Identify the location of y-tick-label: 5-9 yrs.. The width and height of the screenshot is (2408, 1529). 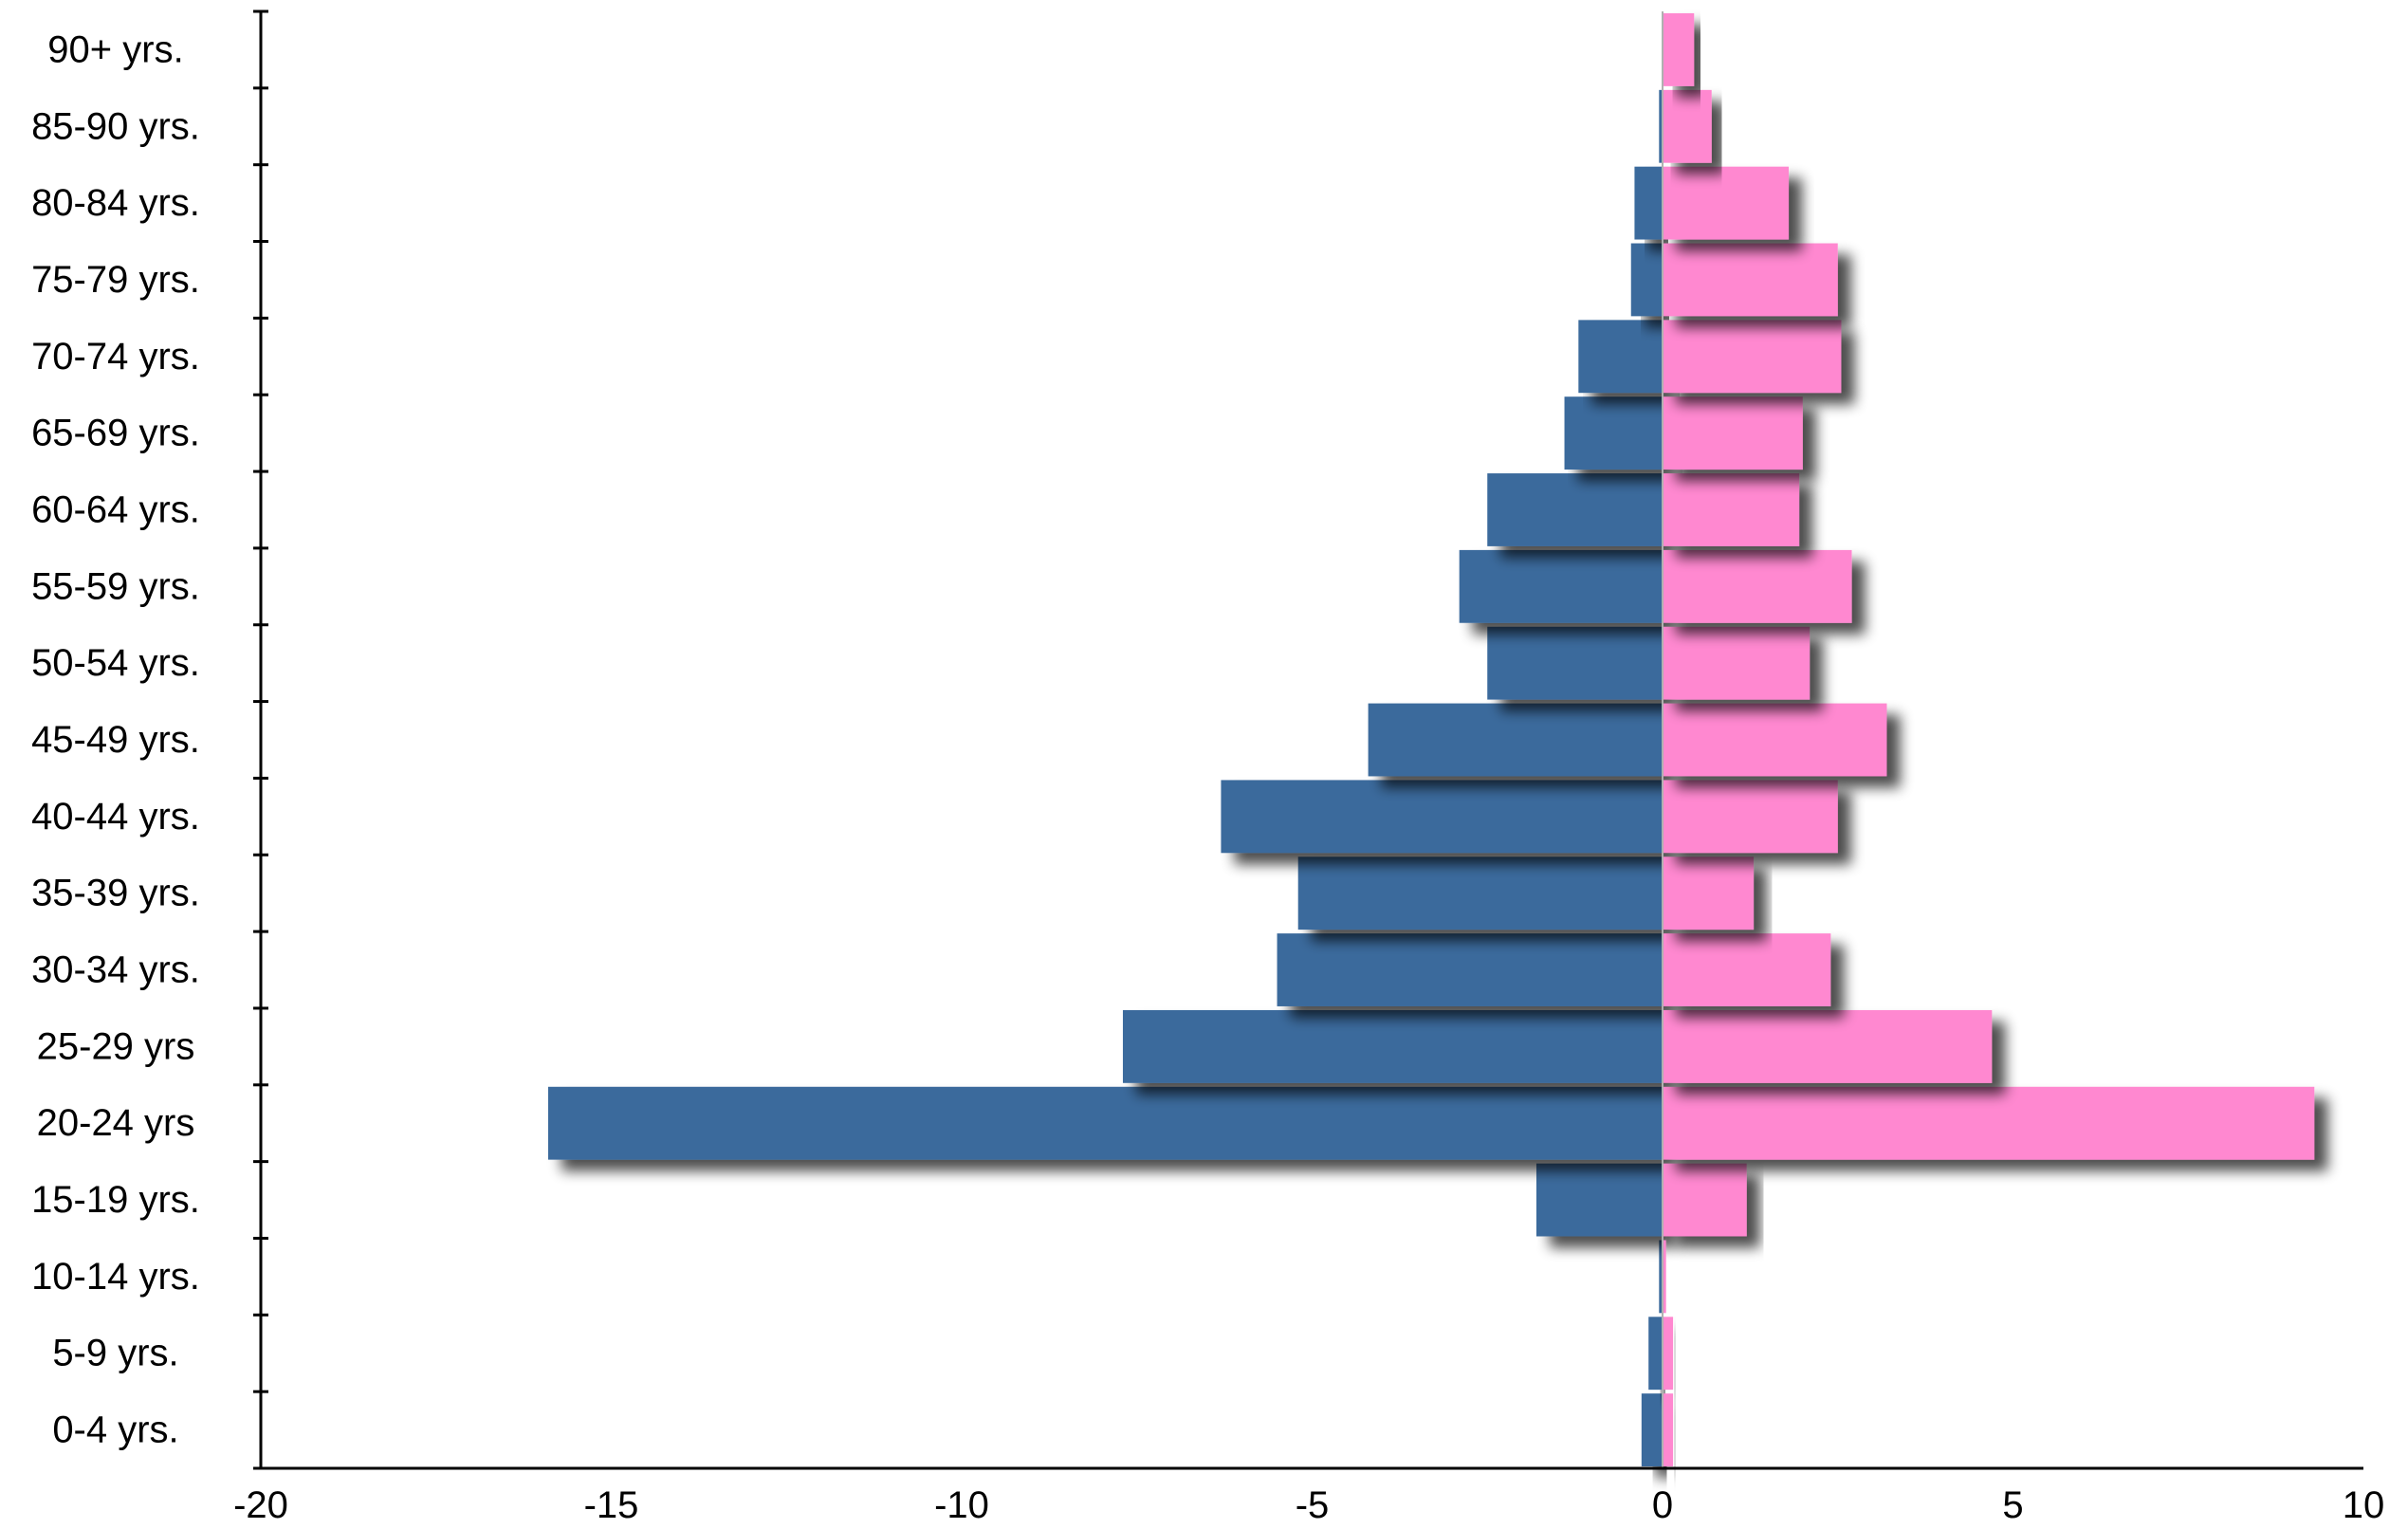
(115, 1353).